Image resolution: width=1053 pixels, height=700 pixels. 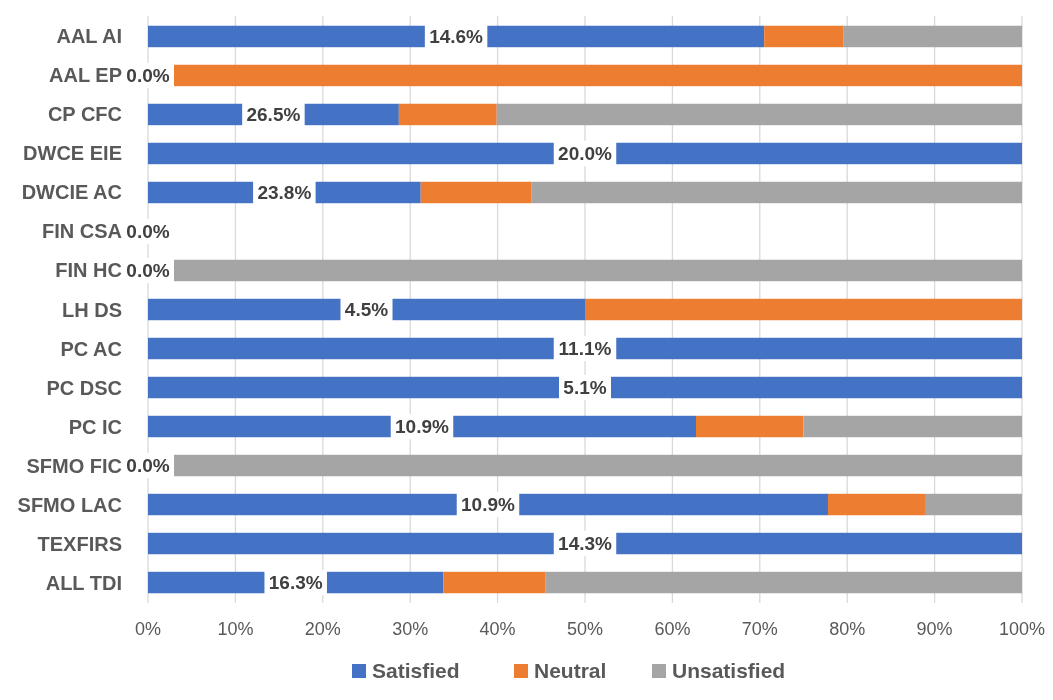 What do you see at coordinates (71, 192) in the screenshot?
I see `y-tick-label: DWCIE AC` at bounding box center [71, 192].